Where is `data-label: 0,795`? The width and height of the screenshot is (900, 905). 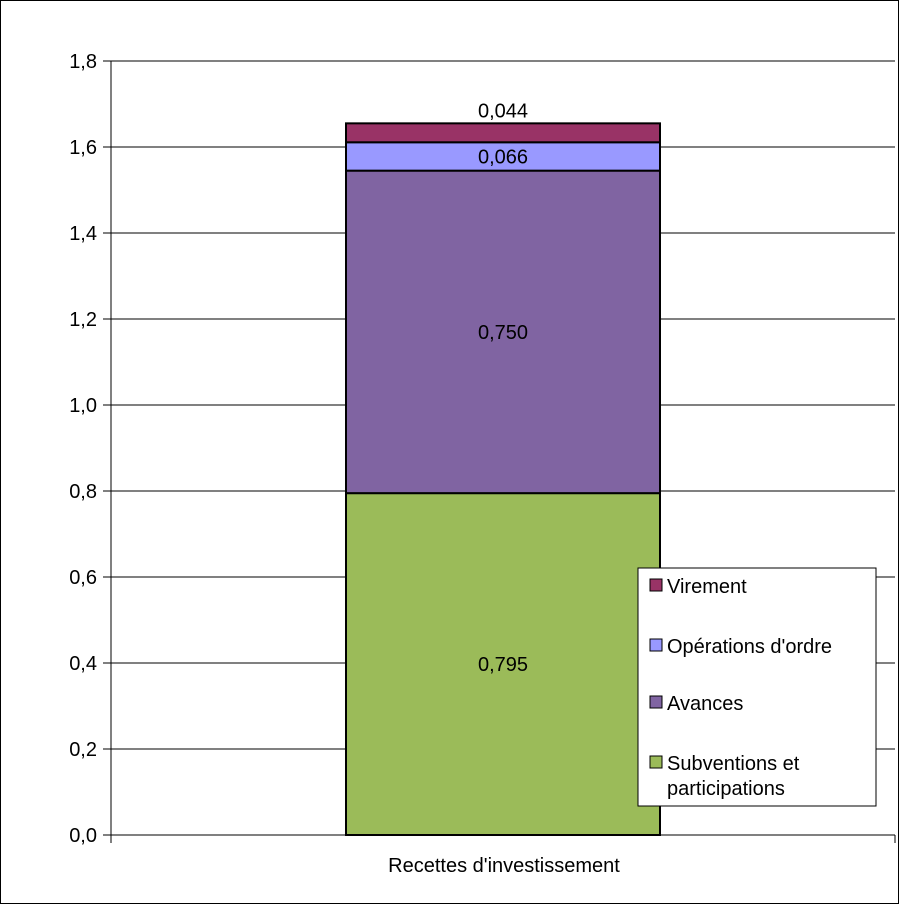
data-label: 0,795 is located at coordinates (503, 665).